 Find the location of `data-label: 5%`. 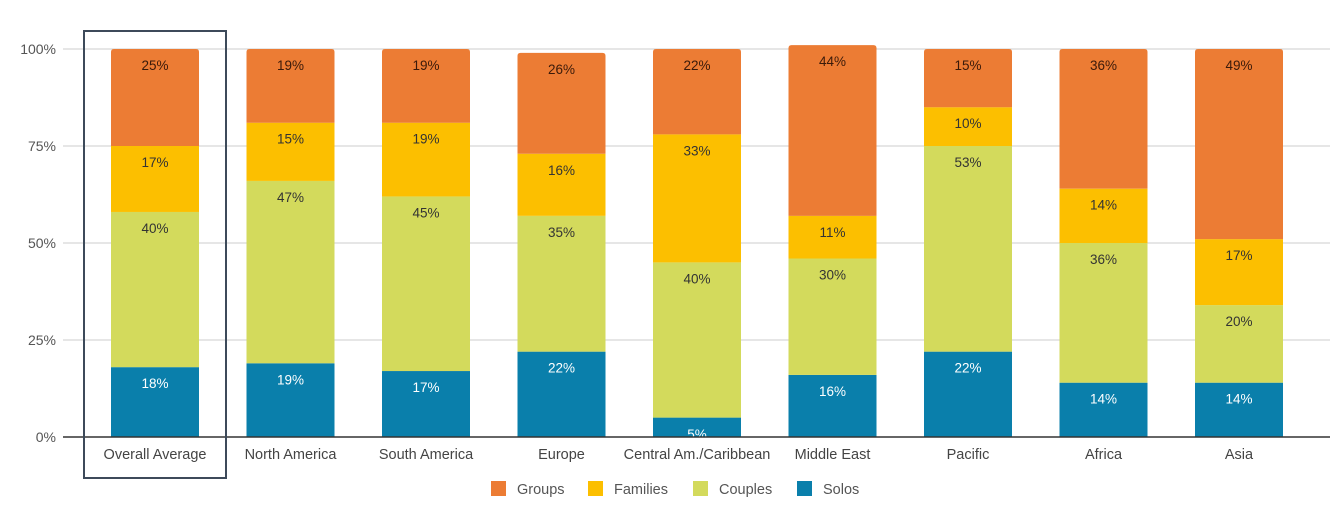

data-label: 5% is located at coordinates (697, 434).